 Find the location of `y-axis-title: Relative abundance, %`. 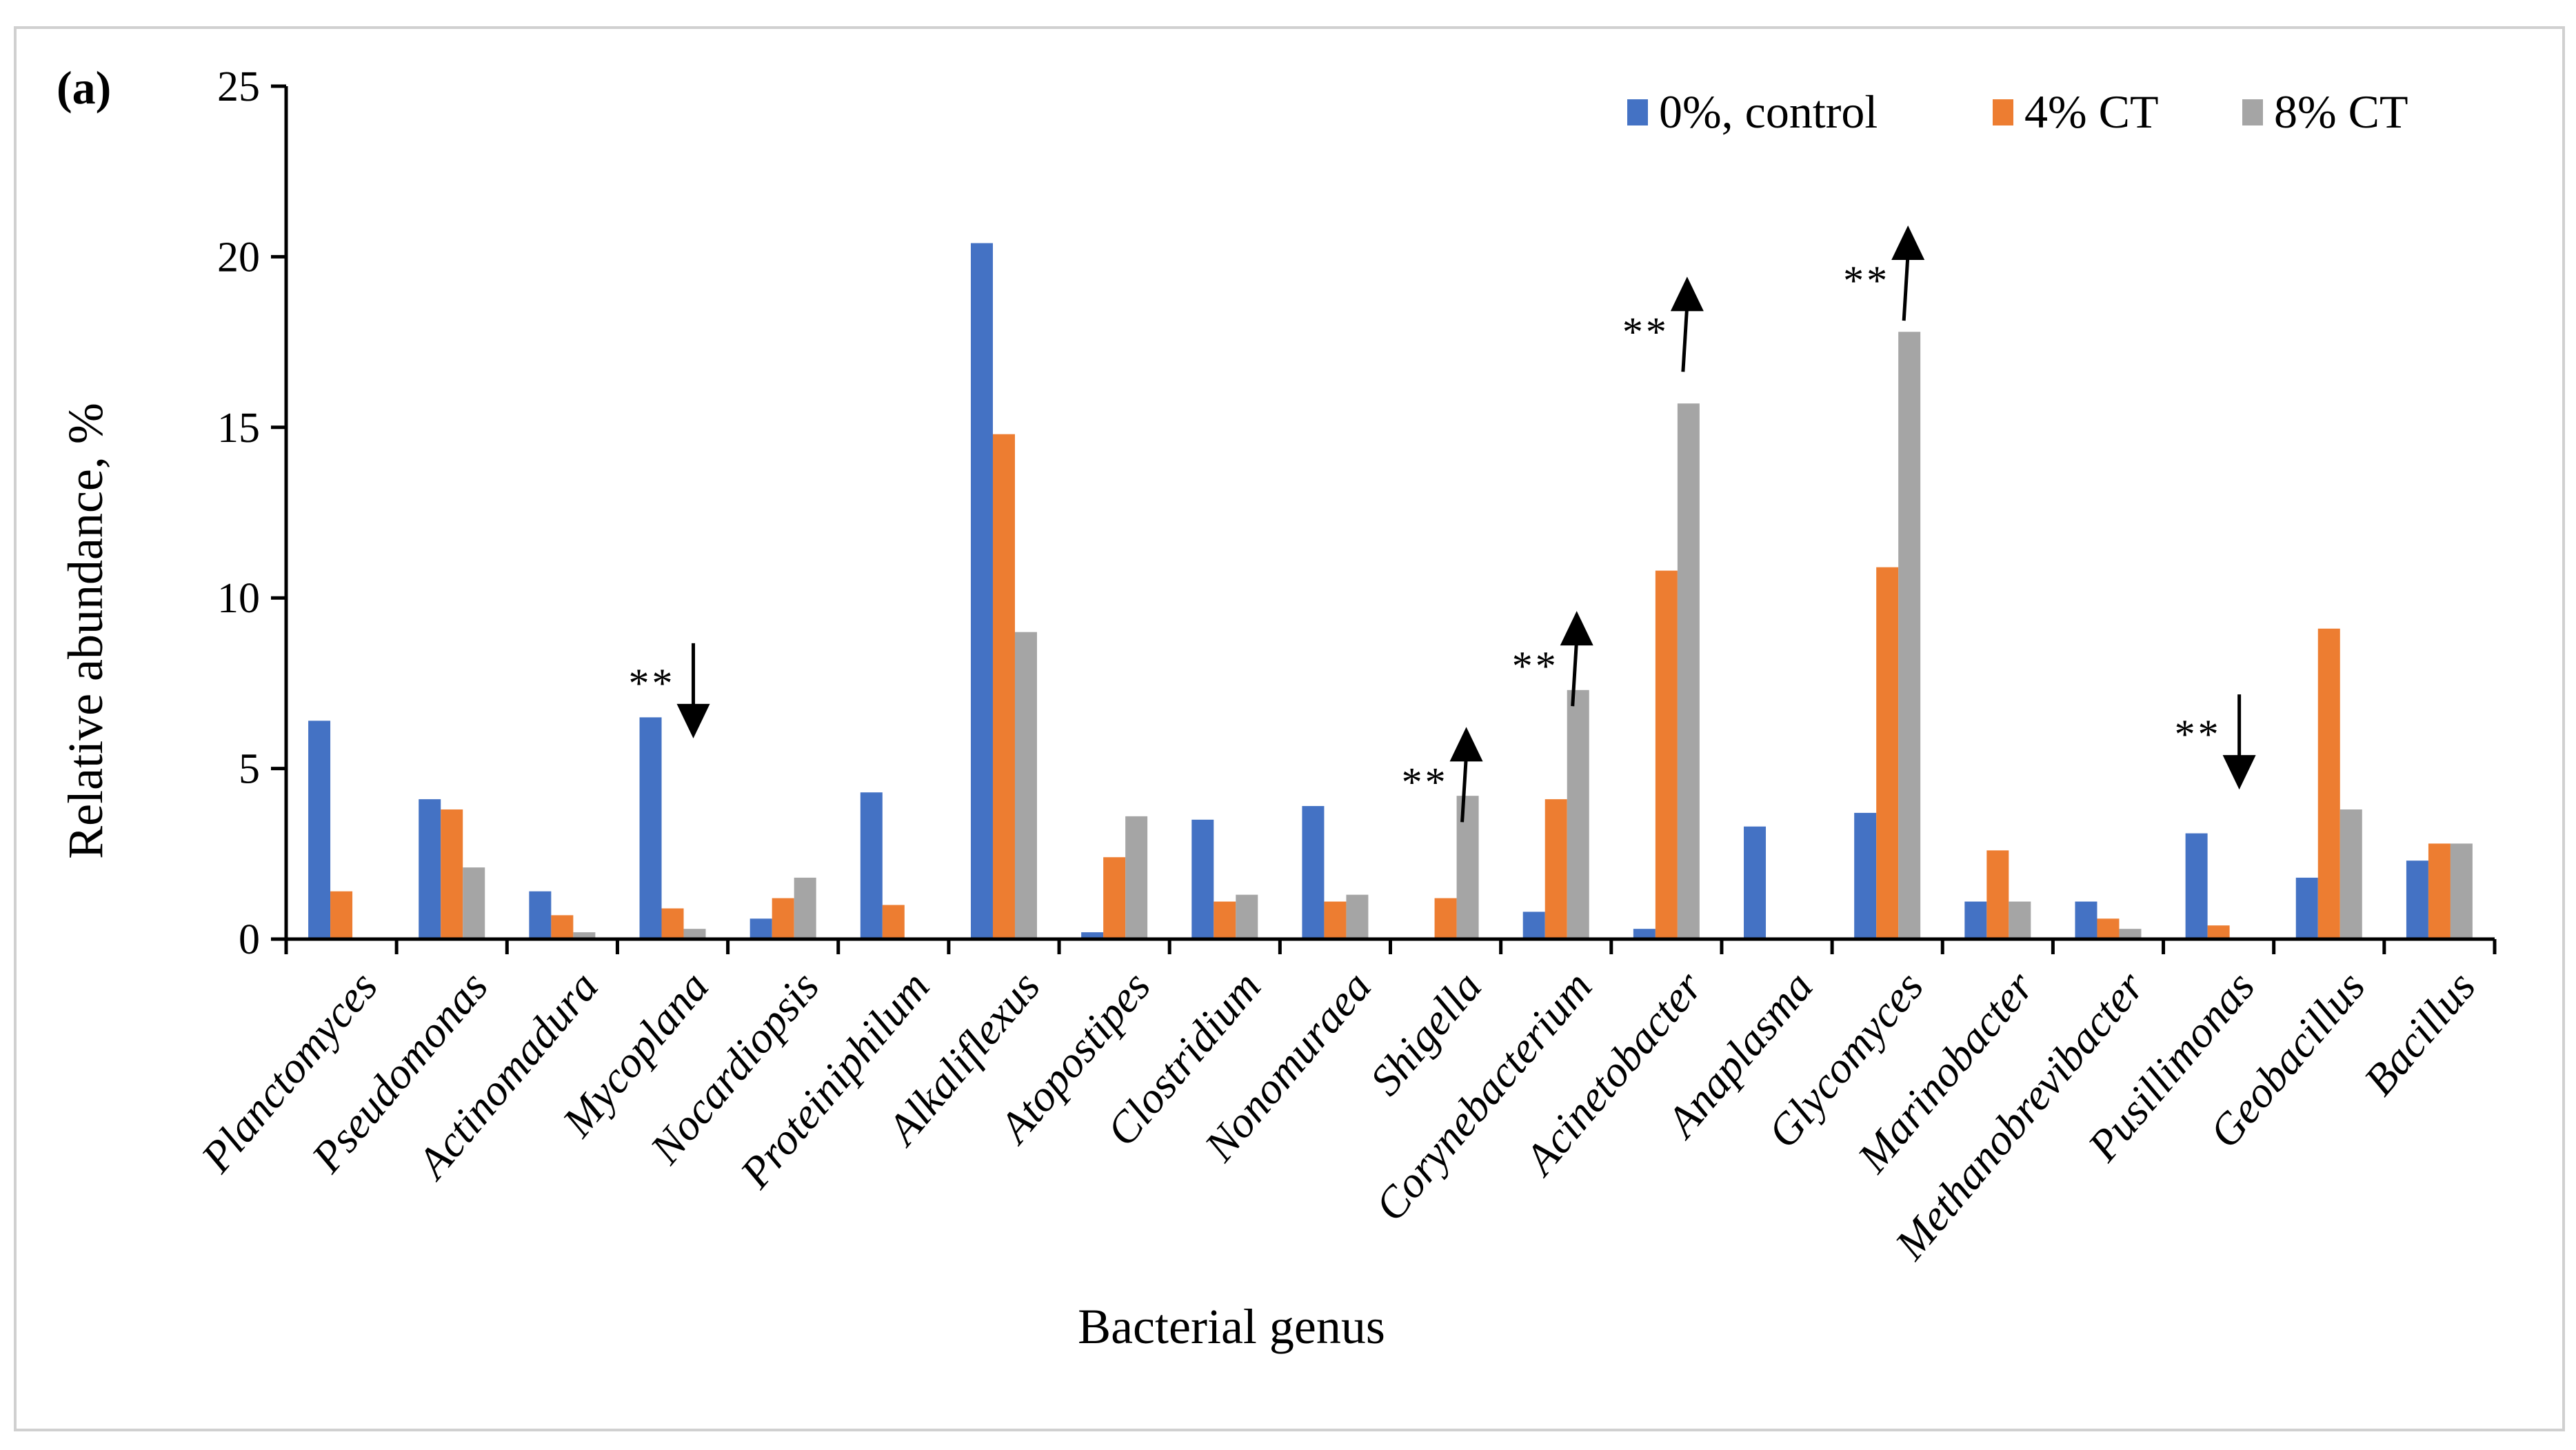

y-axis-title: Relative abundance, % is located at coordinates (85, 631).